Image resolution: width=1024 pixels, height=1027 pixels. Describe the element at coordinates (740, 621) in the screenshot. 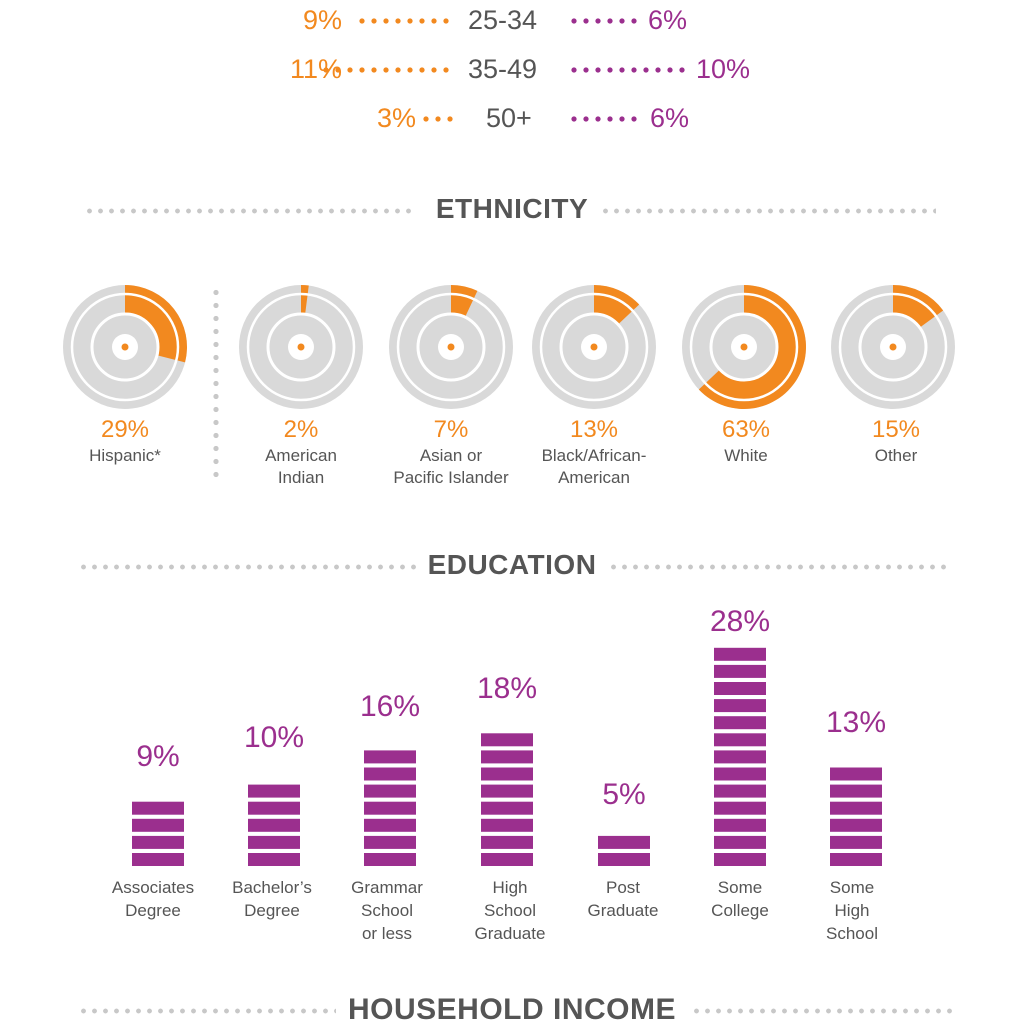

I see `education-pct: 28%` at that location.